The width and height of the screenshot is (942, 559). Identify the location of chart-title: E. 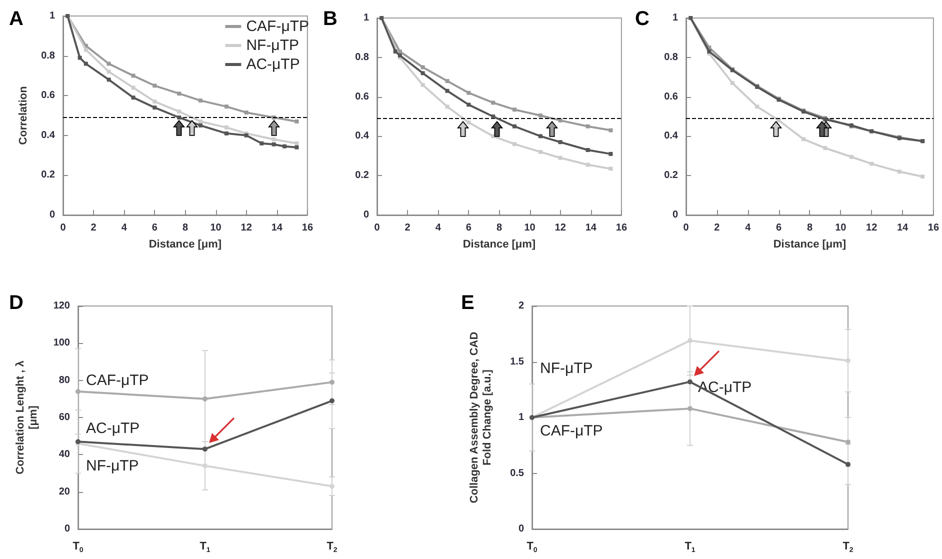
(467, 303).